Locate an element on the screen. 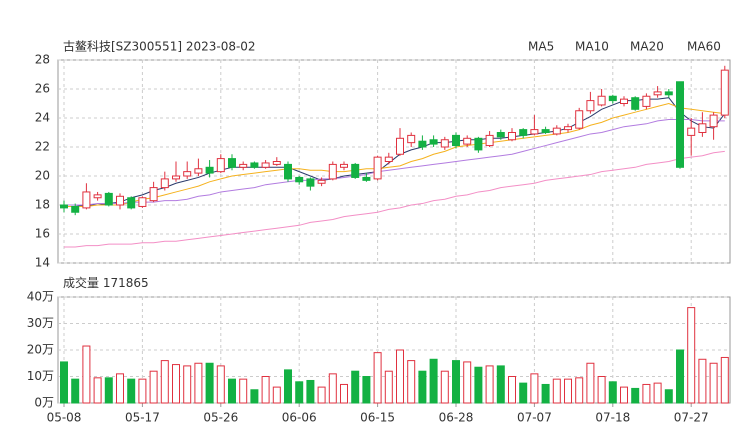  y-tick-label: 22 is located at coordinates (42, 147).